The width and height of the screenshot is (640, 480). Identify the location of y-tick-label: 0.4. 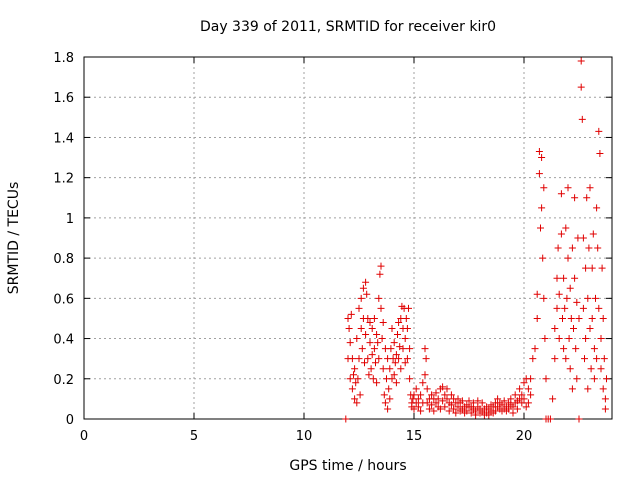
(63, 340).